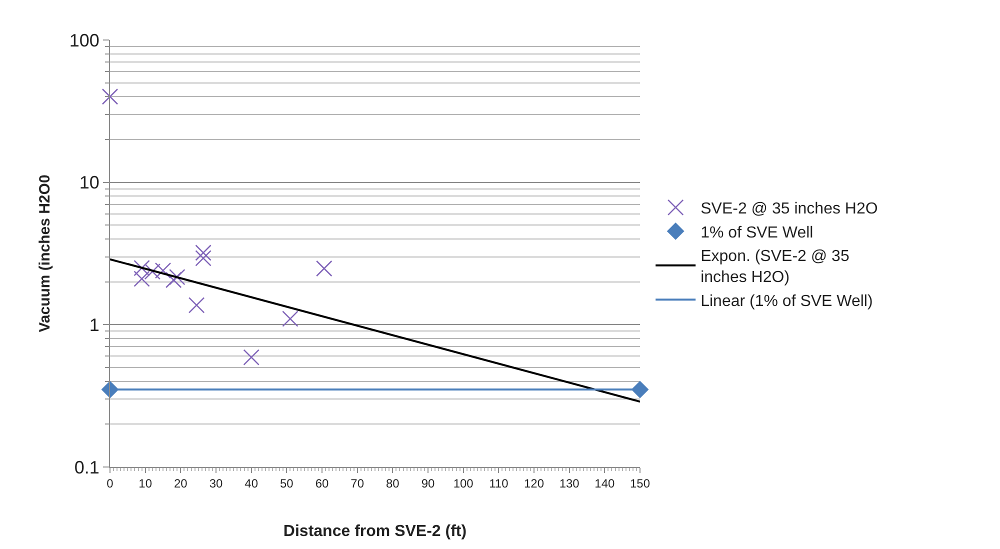 The image size is (1000, 549). I want to click on x-tick-label: 50, so click(287, 483).